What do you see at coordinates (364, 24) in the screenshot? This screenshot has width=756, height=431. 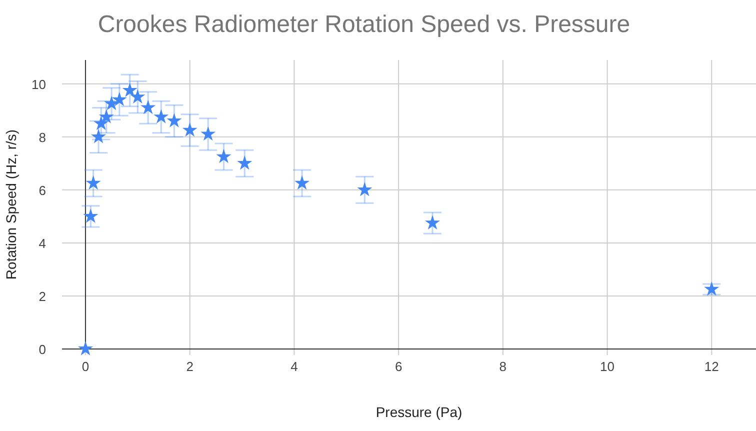 I see `chart-title: Crookes Radiometer Rotation Speed vs. Pressure` at bounding box center [364, 24].